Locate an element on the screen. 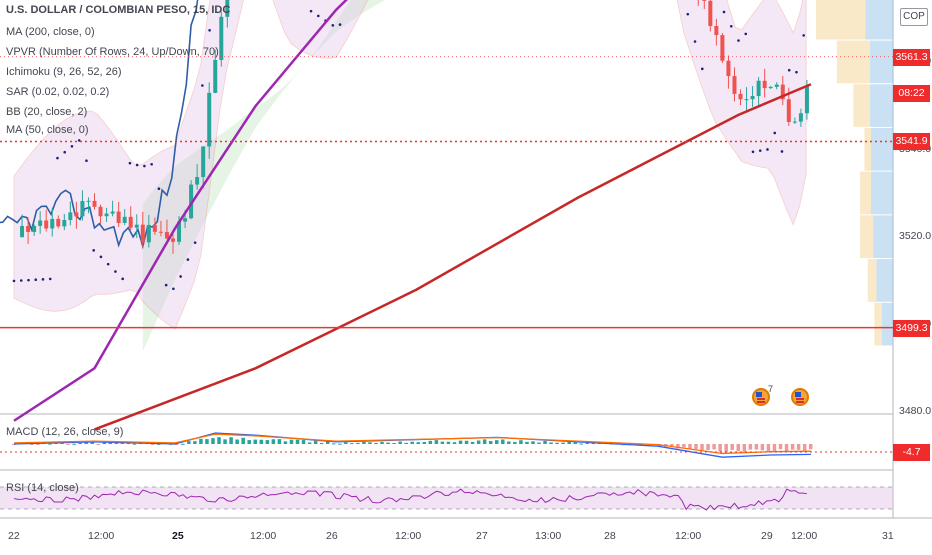 Image resolution: width=932 pixels, height=555 pixels. indicator-ma50: MA (50, close, 0) is located at coordinates (47, 130).